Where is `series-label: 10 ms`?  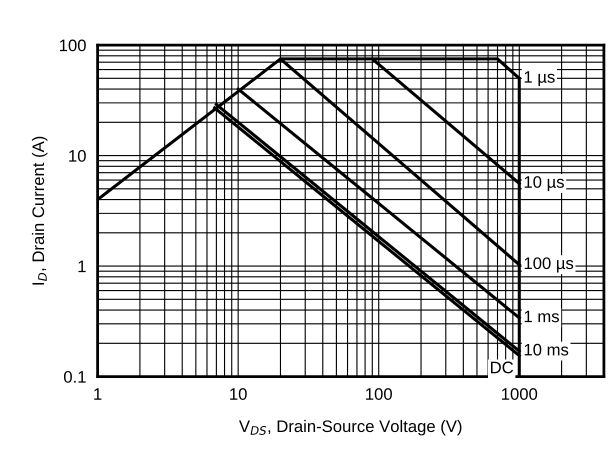 series-label: 10 ms is located at coordinates (546, 350).